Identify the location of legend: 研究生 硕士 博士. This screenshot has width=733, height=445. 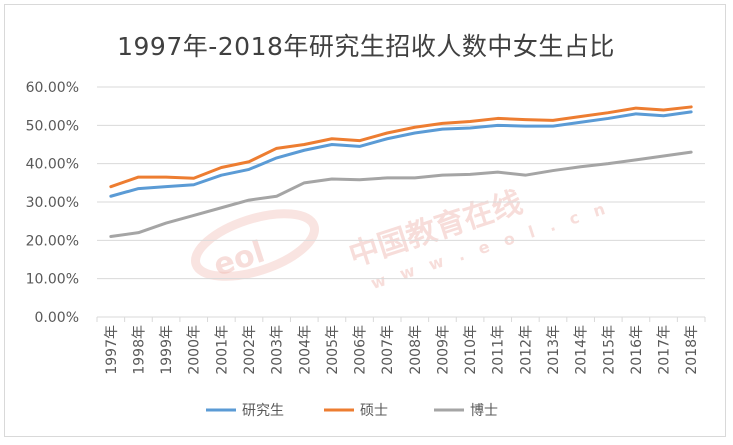
(352, 410).